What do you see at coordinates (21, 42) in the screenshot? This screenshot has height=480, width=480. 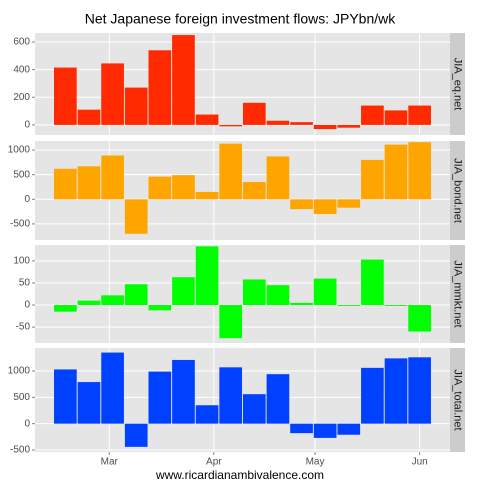 I see `y-tick-label: 600` at bounding box center [21, 42].